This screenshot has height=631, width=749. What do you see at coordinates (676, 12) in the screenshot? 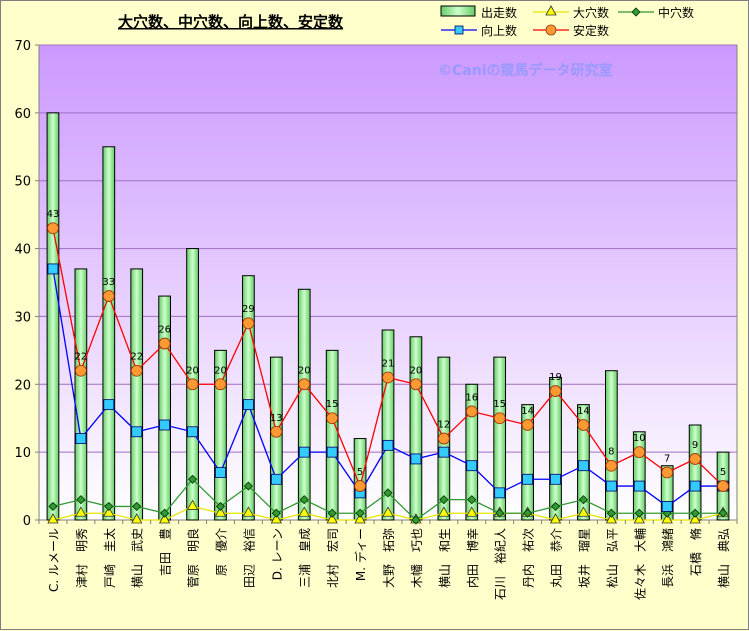
I see `legend-label: 中穴数` at bounding box center [676, 12].